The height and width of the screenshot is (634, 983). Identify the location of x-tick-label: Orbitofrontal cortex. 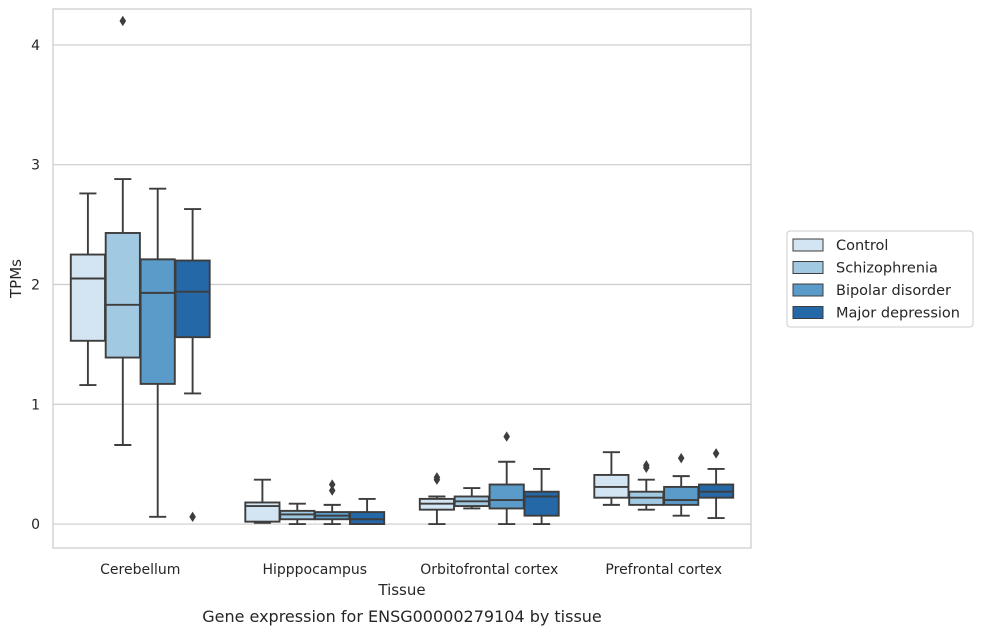
(489, 570).